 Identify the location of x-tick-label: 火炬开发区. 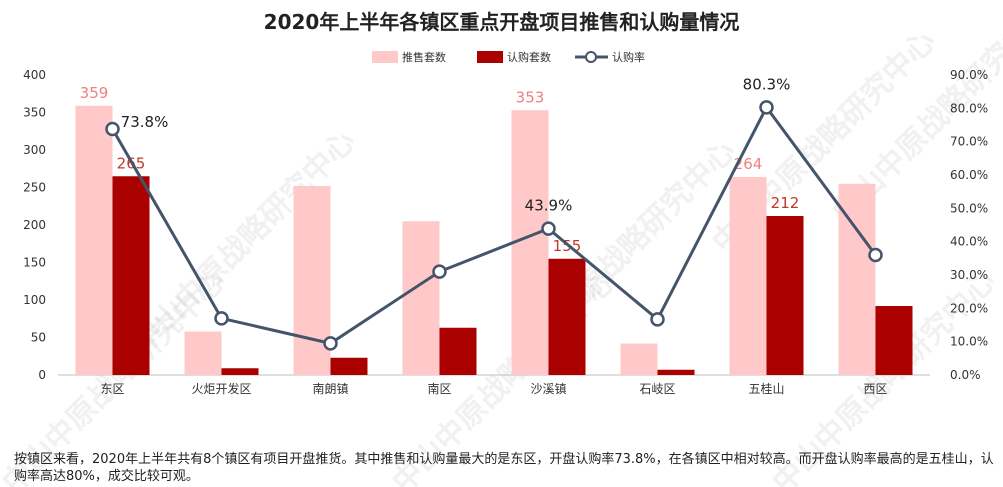
(221, 388).